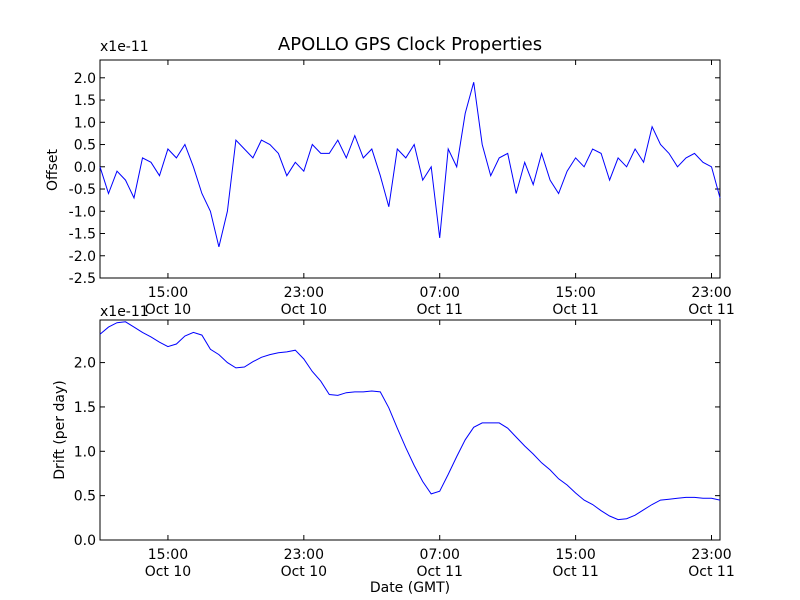 The width and height of the screenshot is (800, 600). What do you see at coordinates (53, 169) in the screenshot?
I see `offset-y-label: Offset` at bounding box center [53, 169].